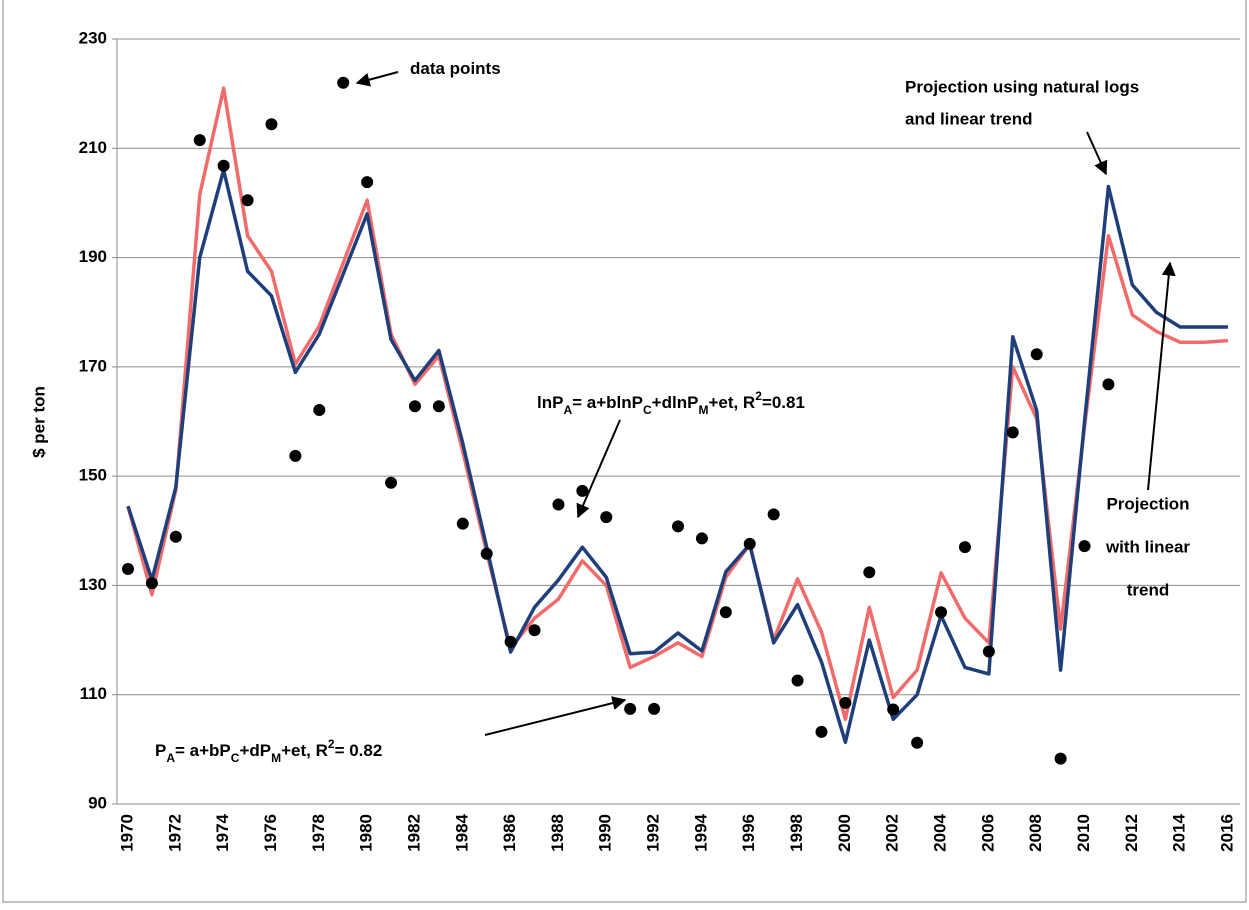 This screenshot has width=1249, height=910. I want to click on annotation-line: with linear, so click(1147, 546).